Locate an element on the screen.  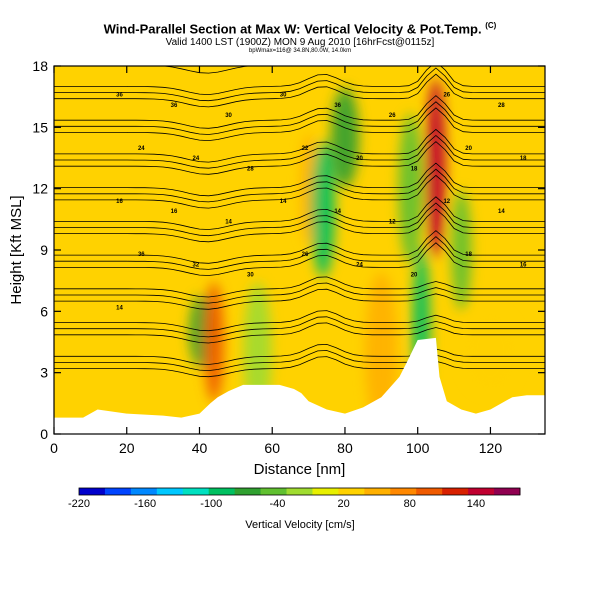
x-tick-label: 20 is located at coordinates (127, 448).